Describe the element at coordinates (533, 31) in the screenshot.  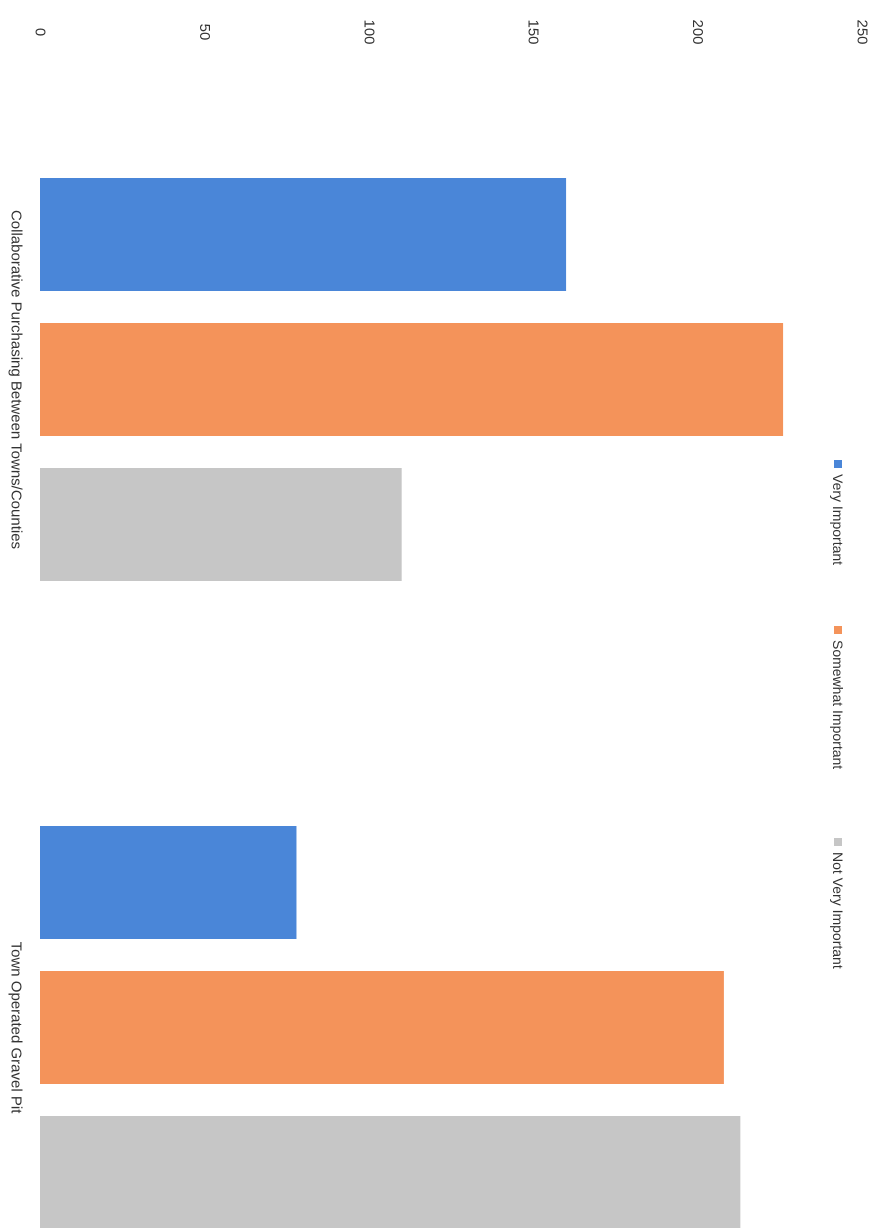
I see `value-tick-label: 150` at that location.